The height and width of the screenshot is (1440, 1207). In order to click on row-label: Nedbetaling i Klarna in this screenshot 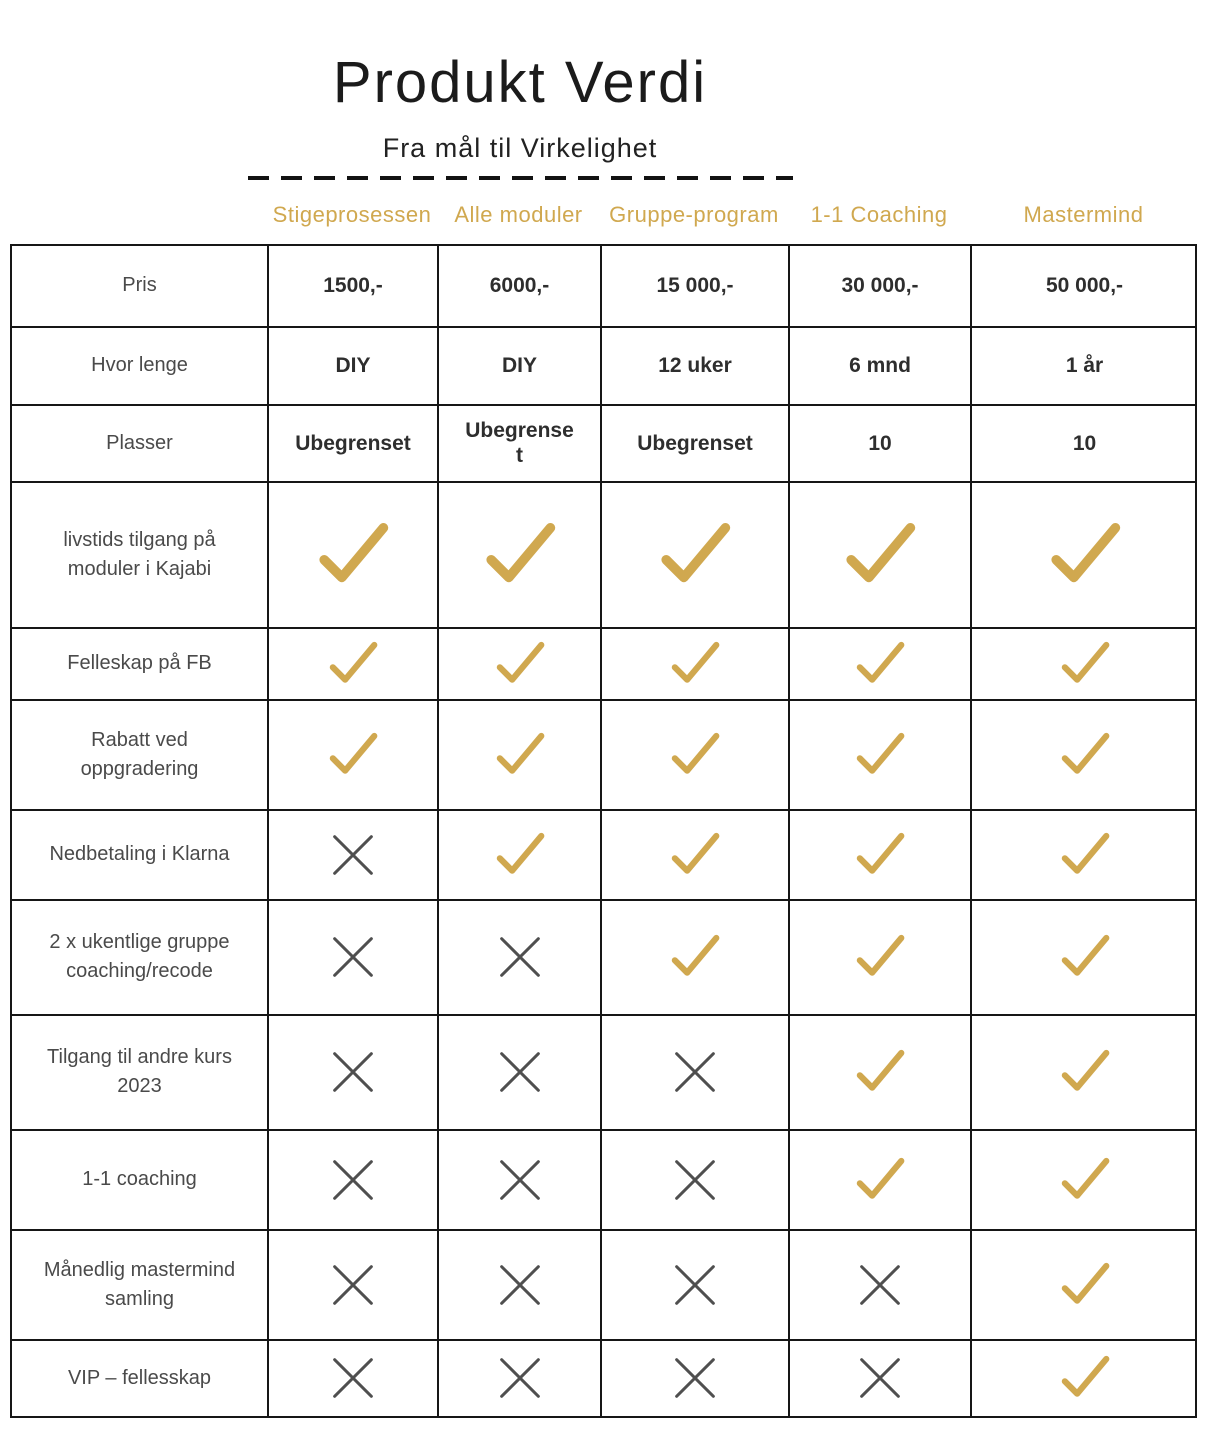, I will do `click(139, 854)`.